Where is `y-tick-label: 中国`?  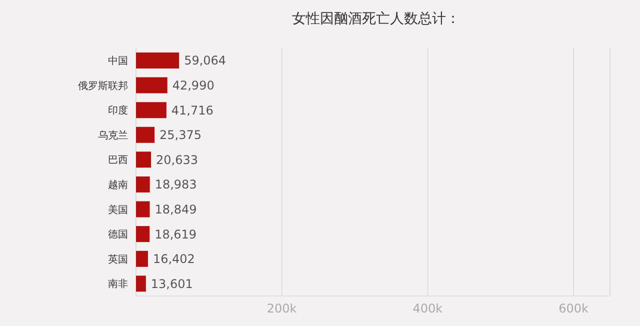
y-tick-label: 中国 is located at coordinates (118, 60).